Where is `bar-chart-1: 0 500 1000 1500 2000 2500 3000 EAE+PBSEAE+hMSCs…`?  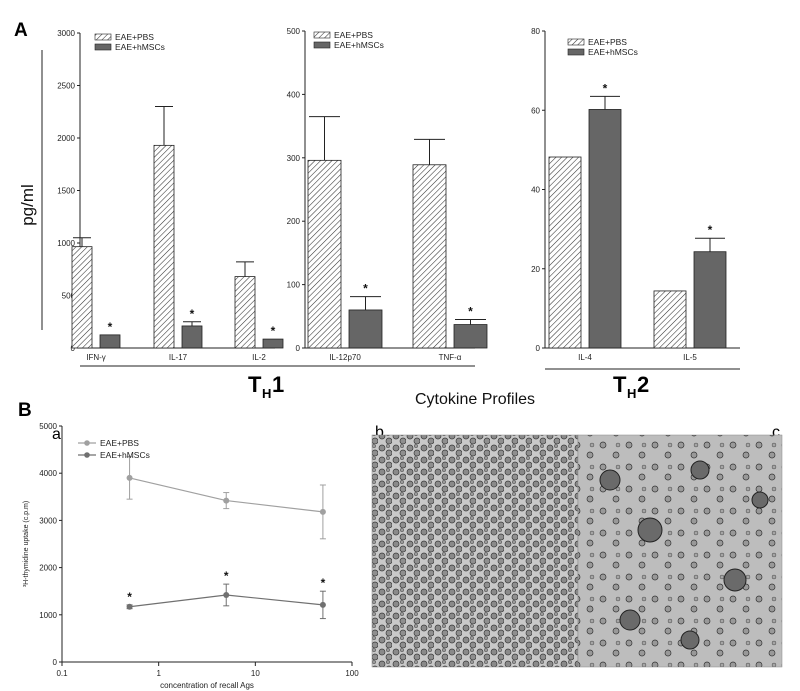
bar-chart-1: 0 500 1000 1500 2000 2500 3000 EAE+PBSEAE+hMSCs… is located at coordinates (170, 195).